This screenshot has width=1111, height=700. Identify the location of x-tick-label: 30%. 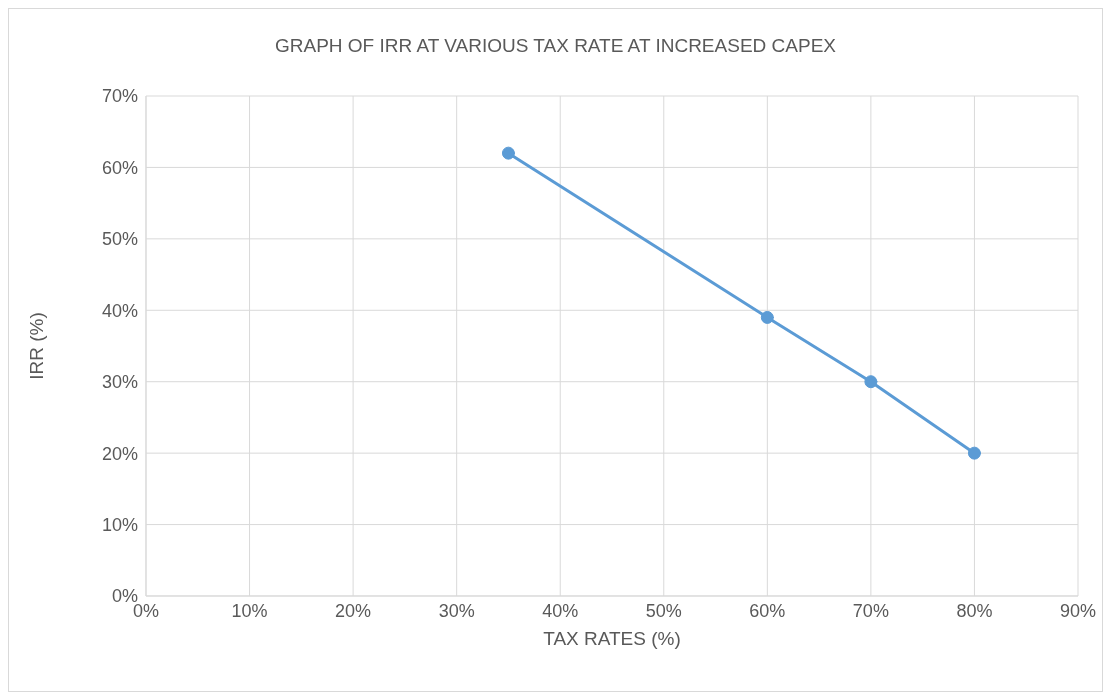
(456, 610).